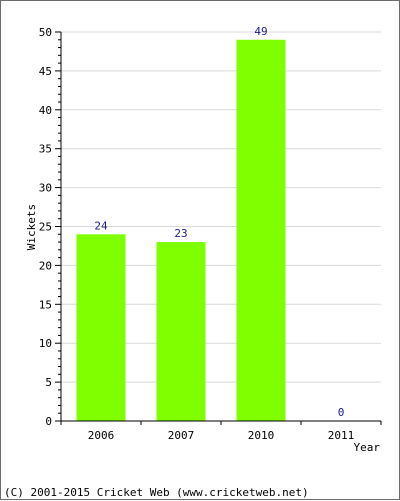 The height and width of the screenshot is (501, 400). Describe the element at coordinates (45, 188) in the screenshot. I see `y-tick-label: 30` at that location.